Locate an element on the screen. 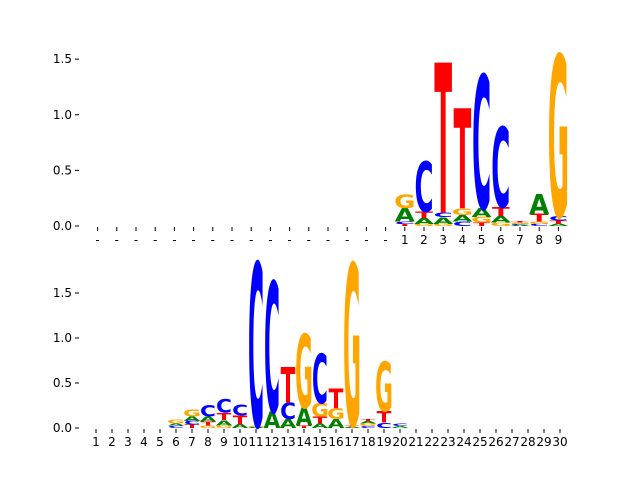 This screenshot has height=480, width=640. x-tick-label: 12 is located at coordinates (271, 442).